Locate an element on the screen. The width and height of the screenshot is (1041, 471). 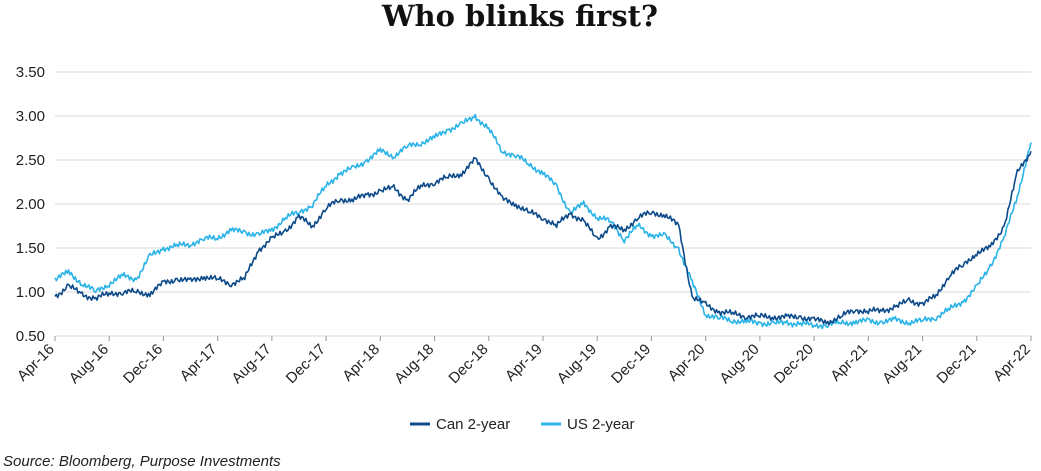
x-tick-label: Aug-21 is located at coordinates (902, 364).